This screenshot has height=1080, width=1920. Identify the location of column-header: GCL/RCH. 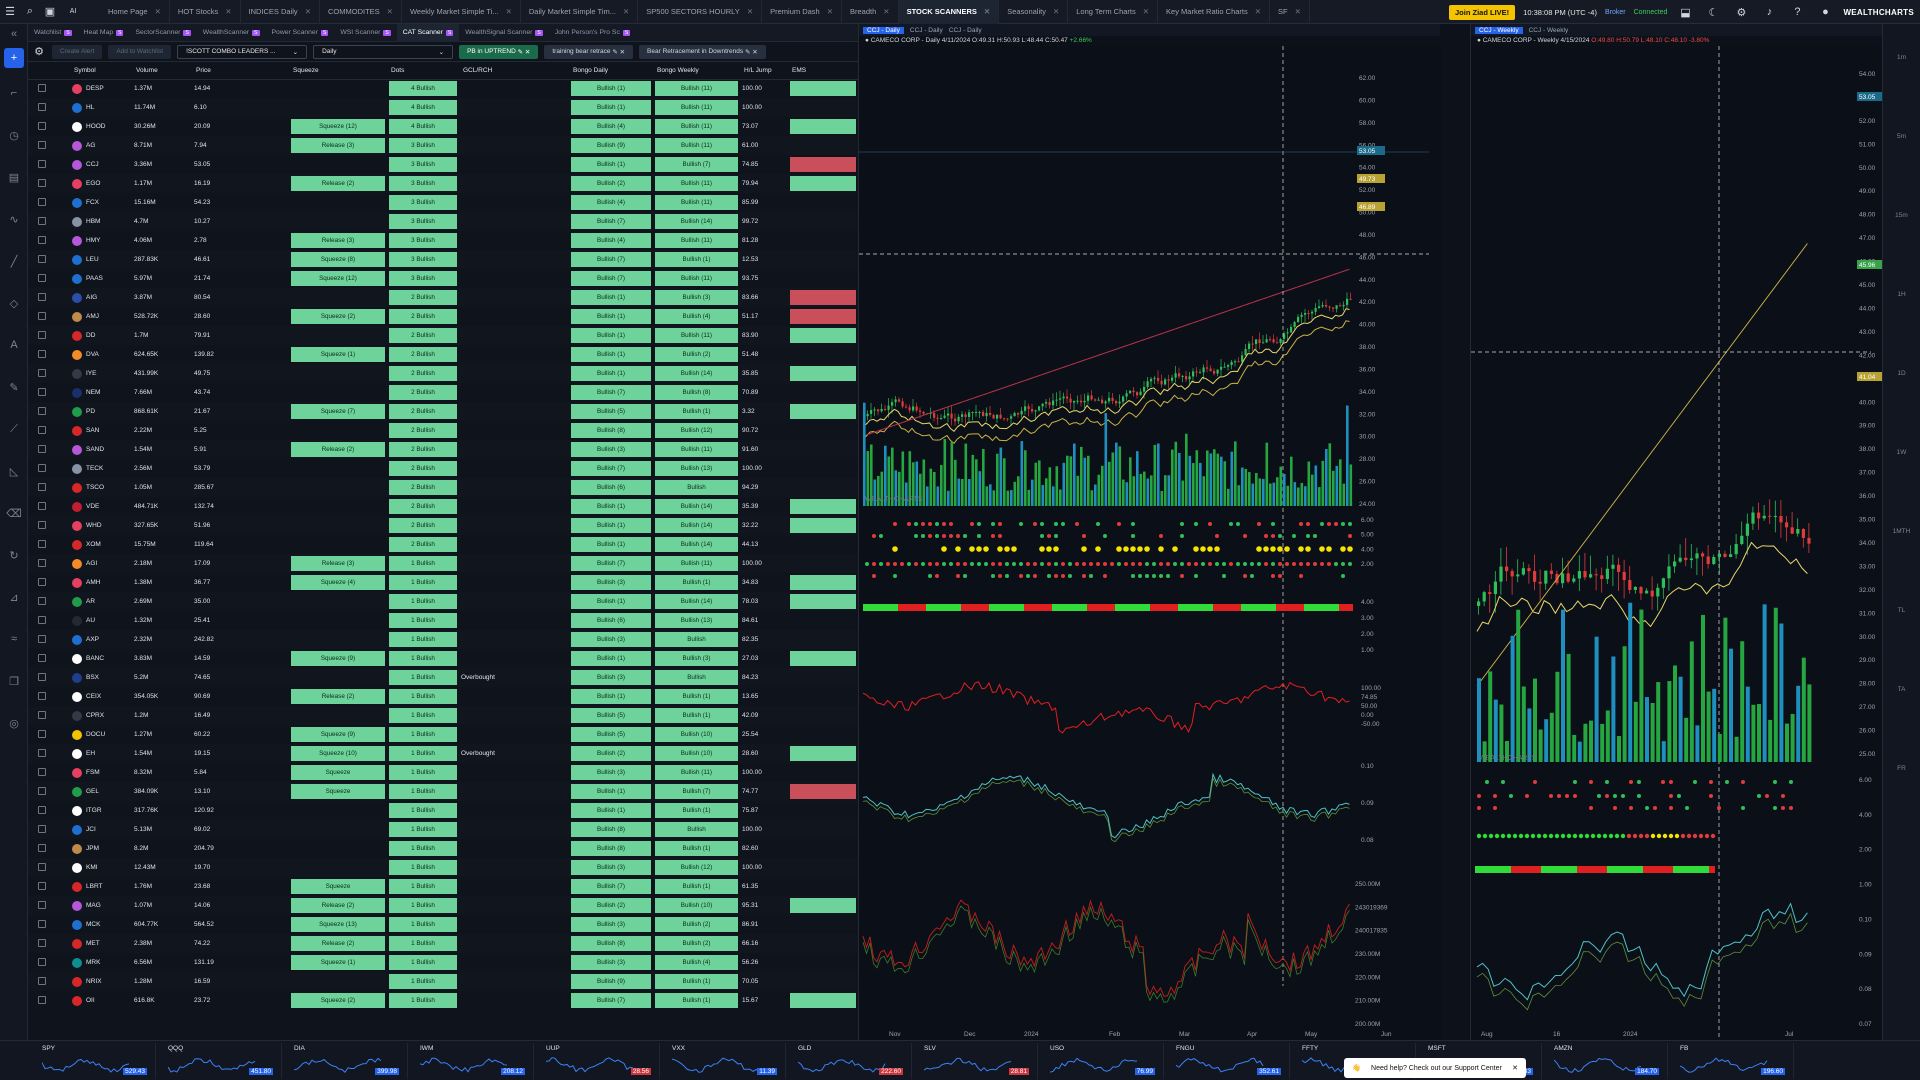
(514, 71).